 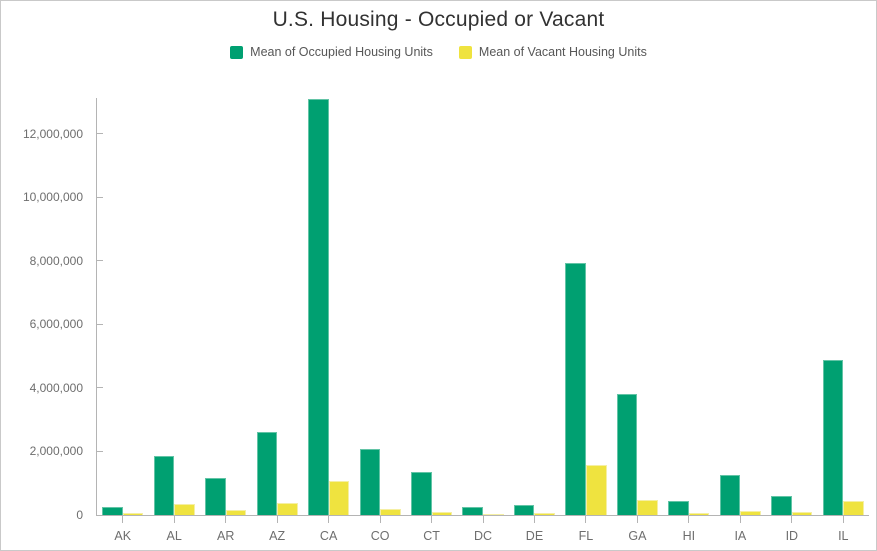 What do you see at coordinates (56, 324) in the screenshot?
I see `y-axis-label: 6,000,000` at bounding box center [56, 324].